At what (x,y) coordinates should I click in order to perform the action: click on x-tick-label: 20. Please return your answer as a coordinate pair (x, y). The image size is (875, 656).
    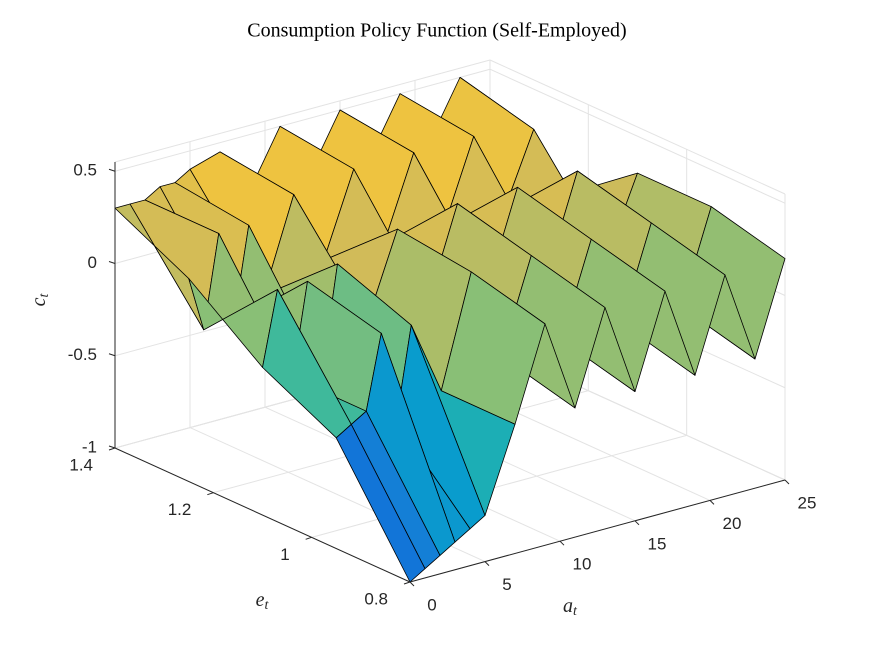
    Looking at the image, I should click on (732, 523).